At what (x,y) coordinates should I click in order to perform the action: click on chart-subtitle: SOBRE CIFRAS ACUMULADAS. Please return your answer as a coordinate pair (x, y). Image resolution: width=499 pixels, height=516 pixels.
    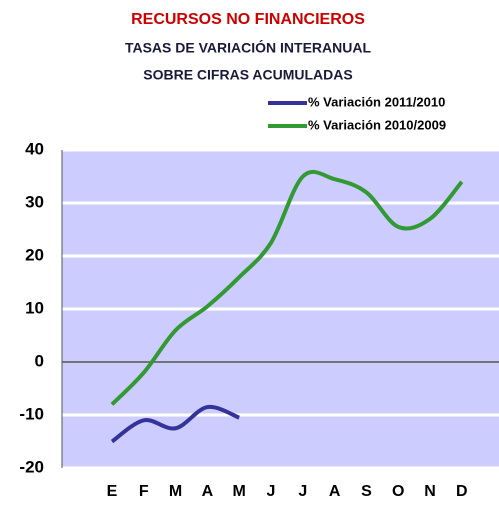
    Looking at the image, I should click on (247, 75).